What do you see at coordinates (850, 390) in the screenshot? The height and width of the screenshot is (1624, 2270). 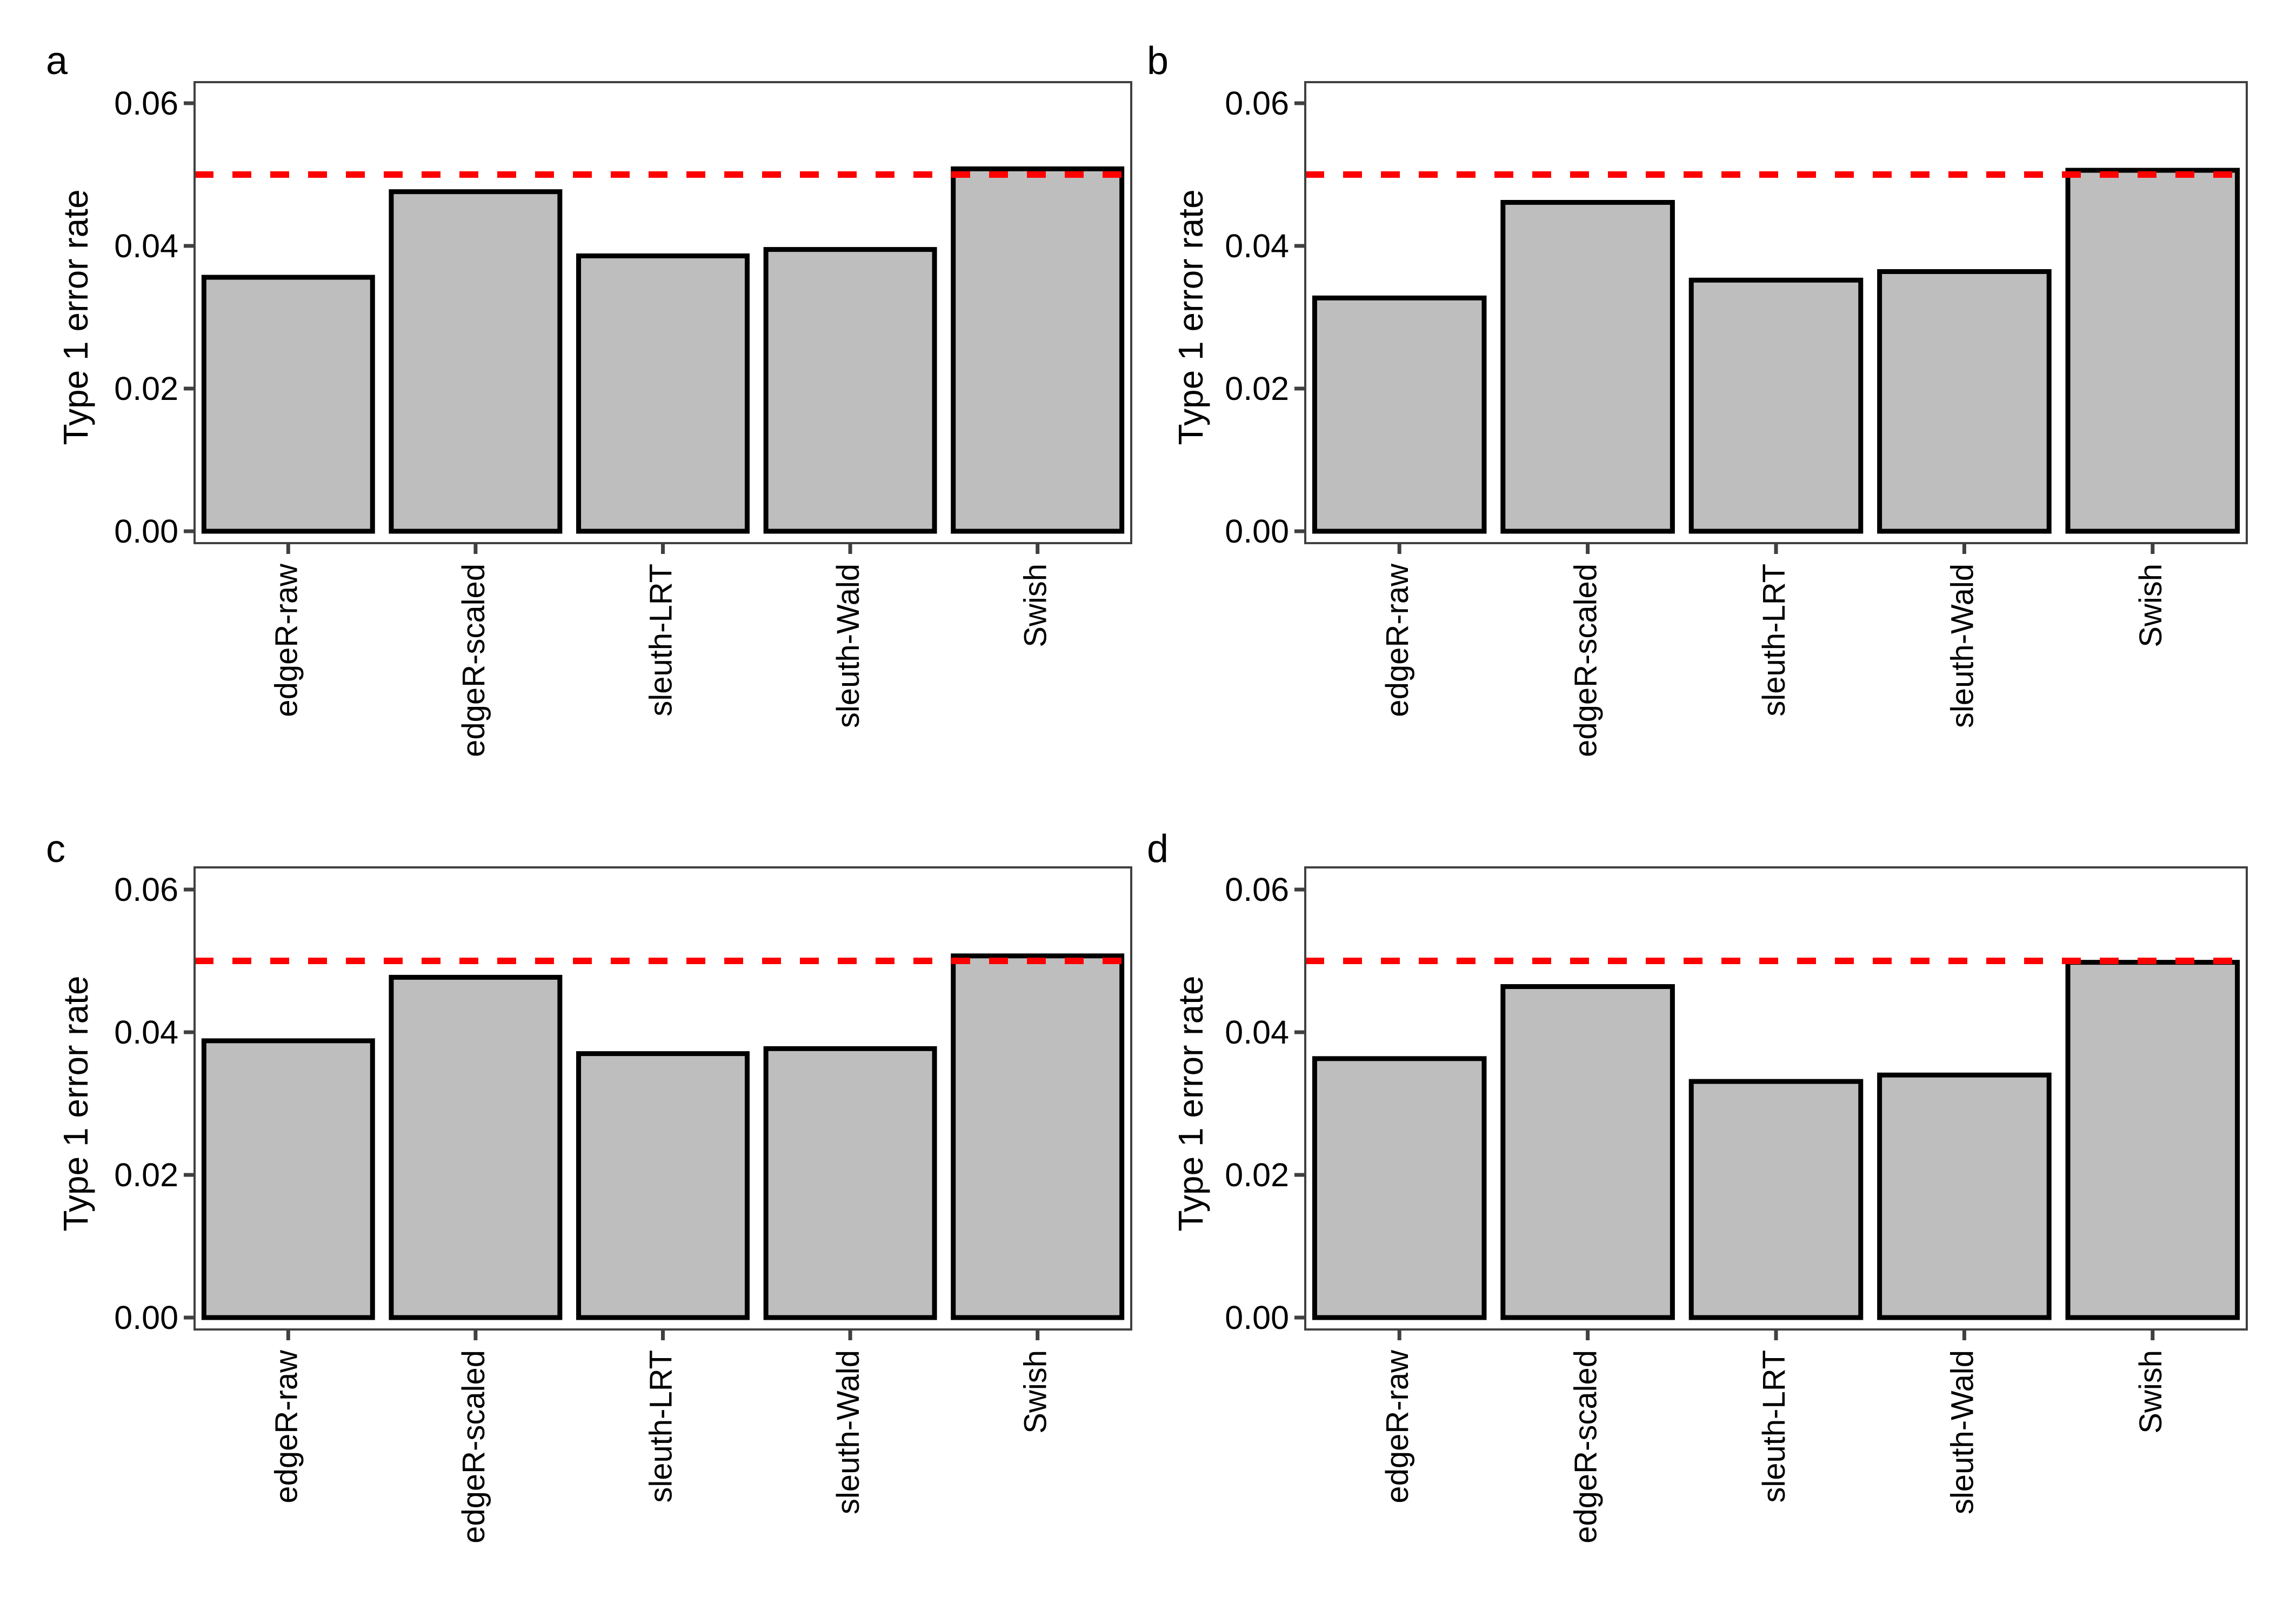 I see `bar-a-sleuth-Wald` at bounding box center [850, 390].